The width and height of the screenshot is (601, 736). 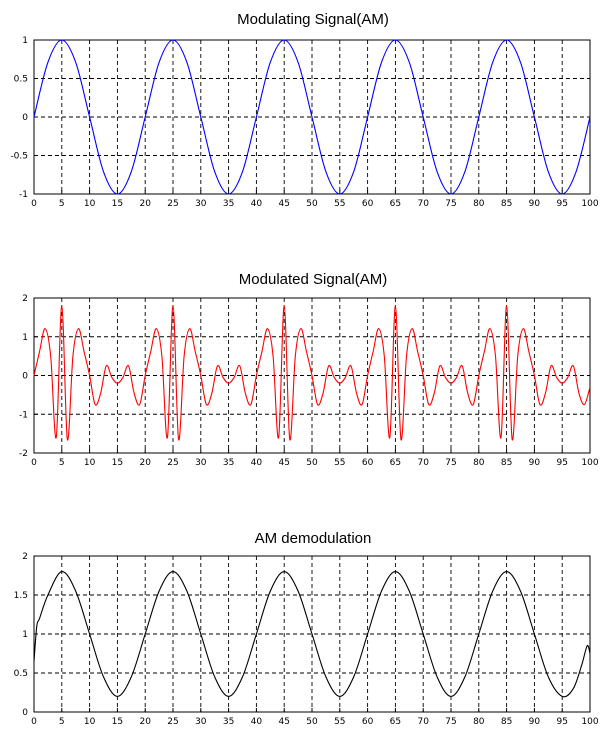 I want to click on y-tick-label: 1.5, so click(x=21, y=596).